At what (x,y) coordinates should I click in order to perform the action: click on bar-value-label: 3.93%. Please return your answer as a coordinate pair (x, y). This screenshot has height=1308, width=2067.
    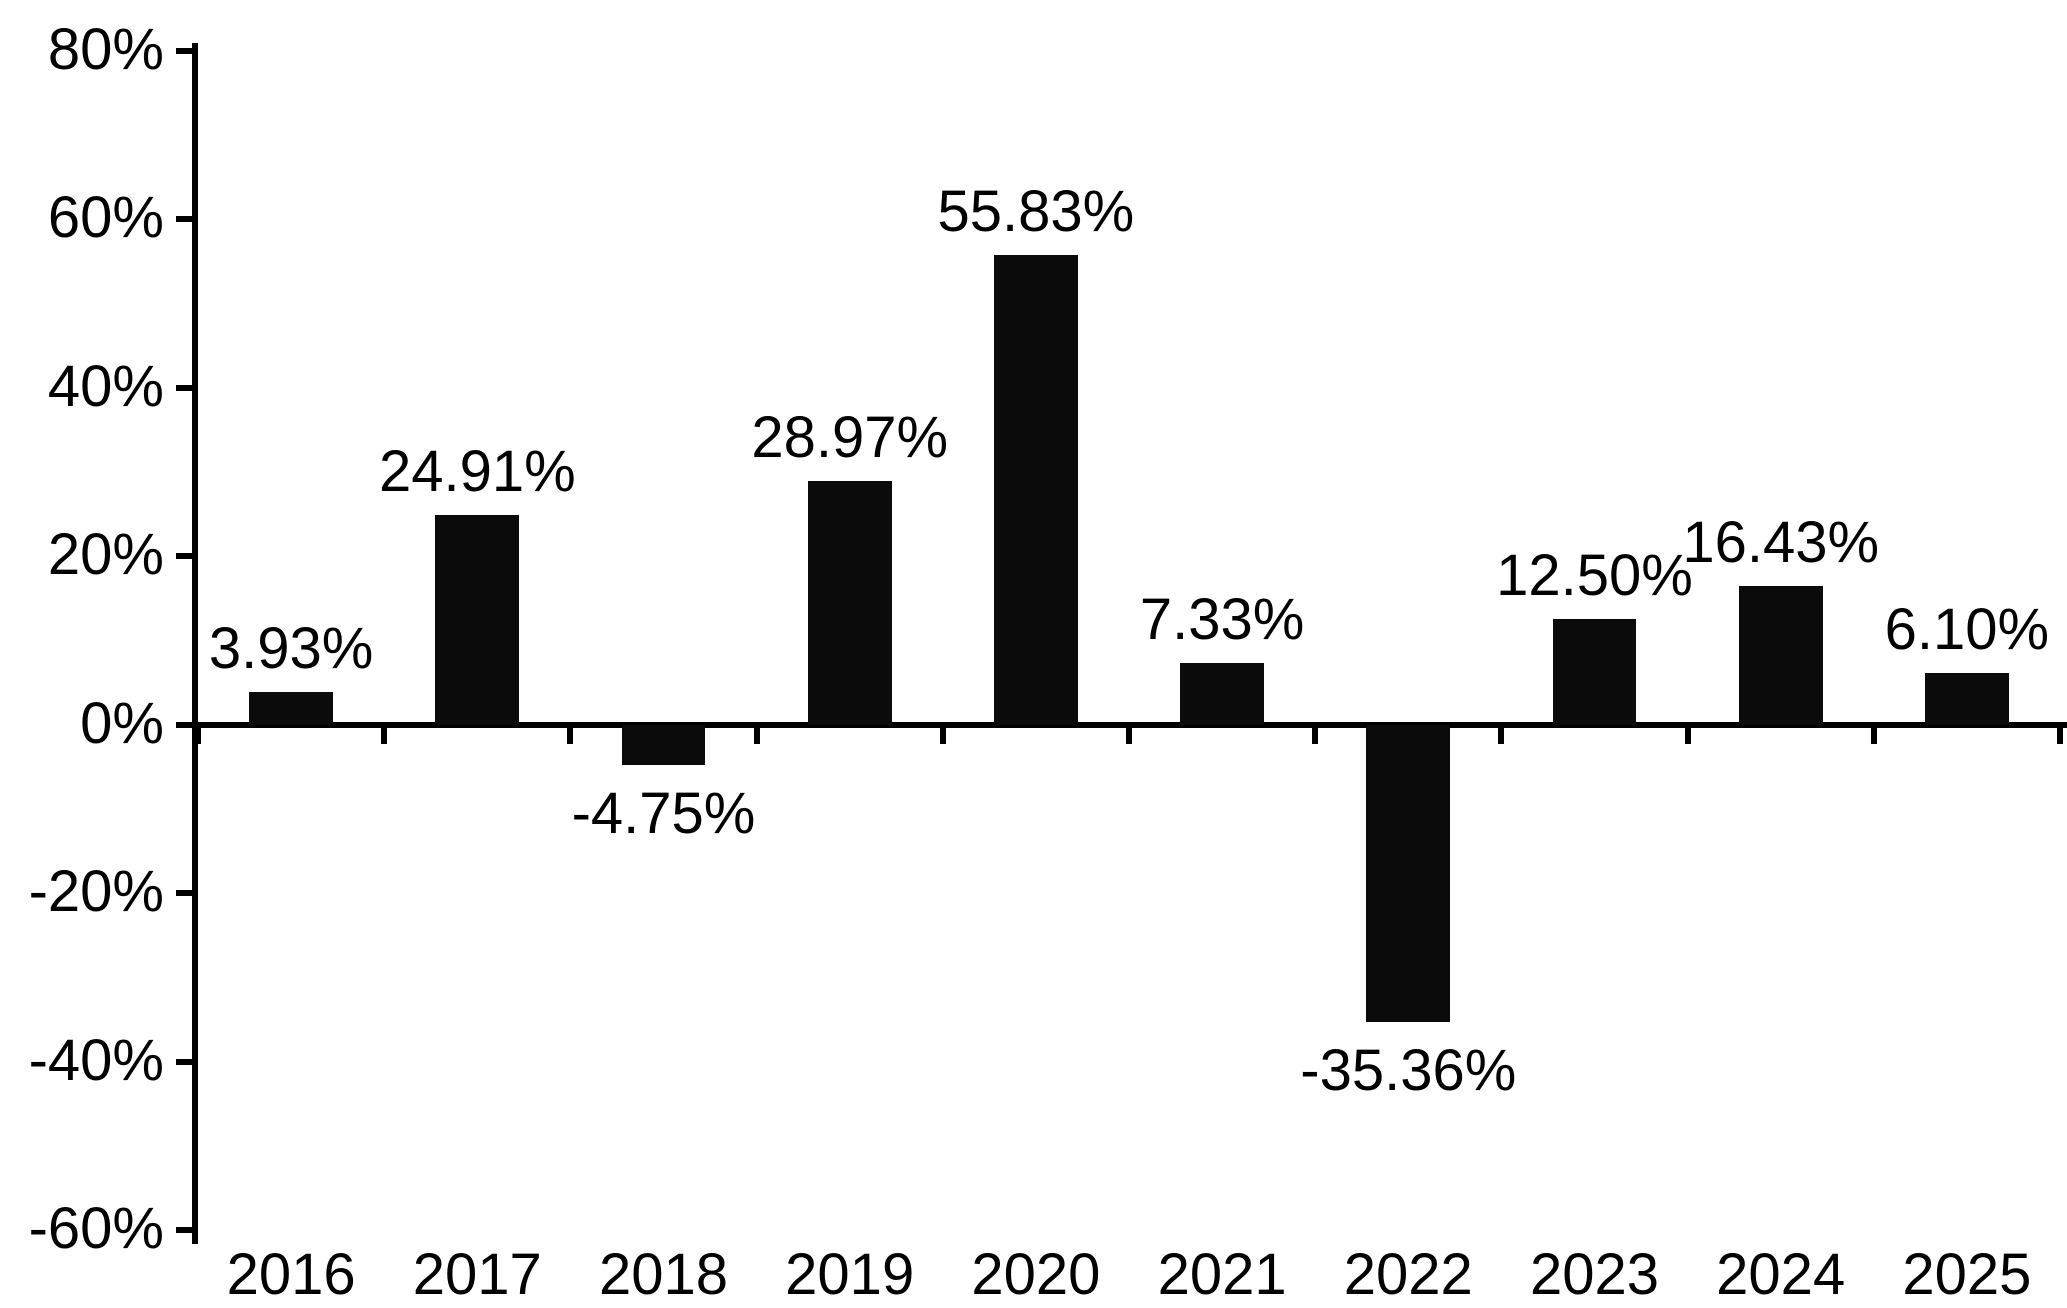
    Looking at the image, I should click on (291, 648).